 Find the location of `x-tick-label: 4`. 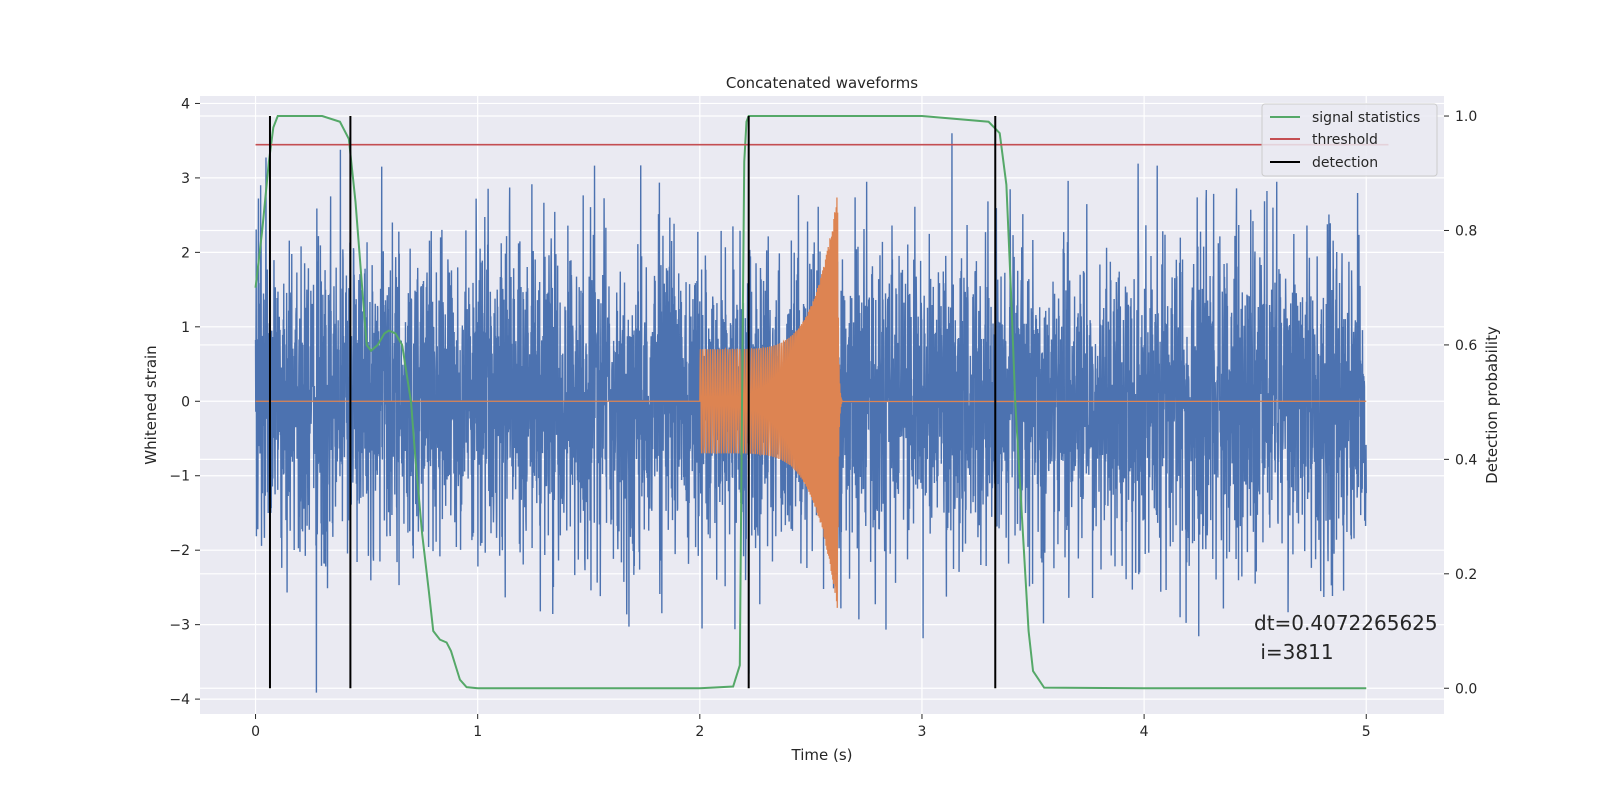

x-tick-label: 4 is located at coordinates (1144, 732).